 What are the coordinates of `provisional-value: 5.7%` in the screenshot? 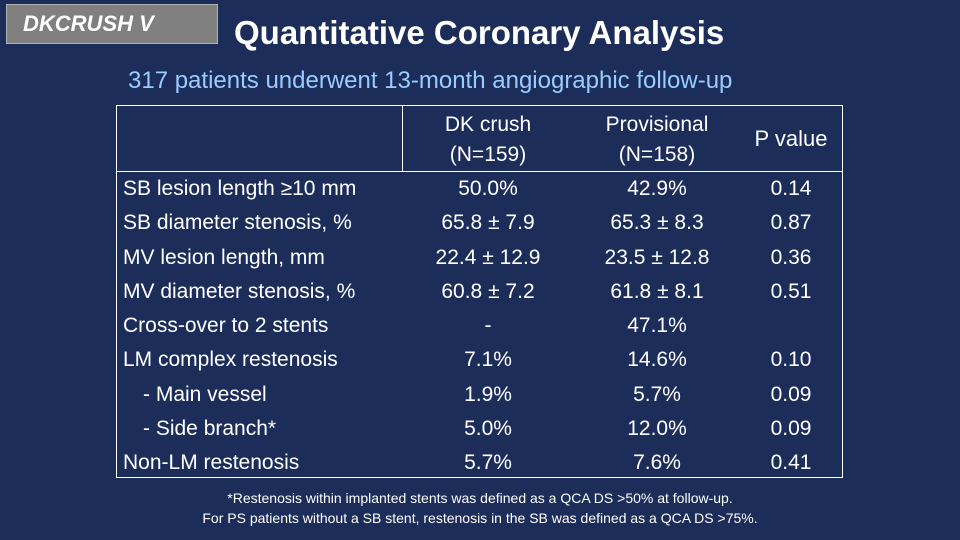 It's located at (657, 394).